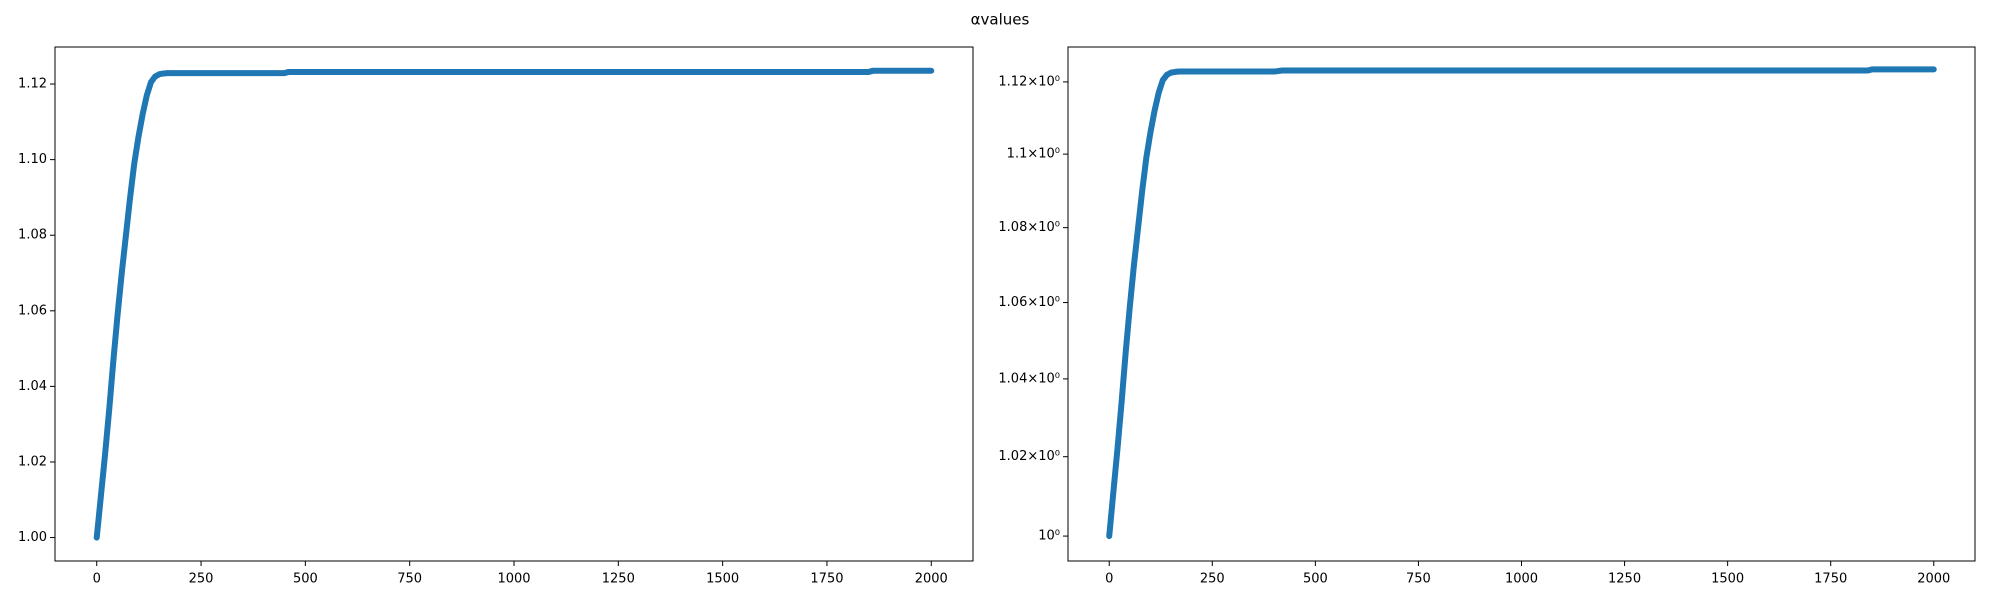 The height and width of the screenshot is (600, 2000). I want to click on y-tick-label: 1.02, so click(32, 461).